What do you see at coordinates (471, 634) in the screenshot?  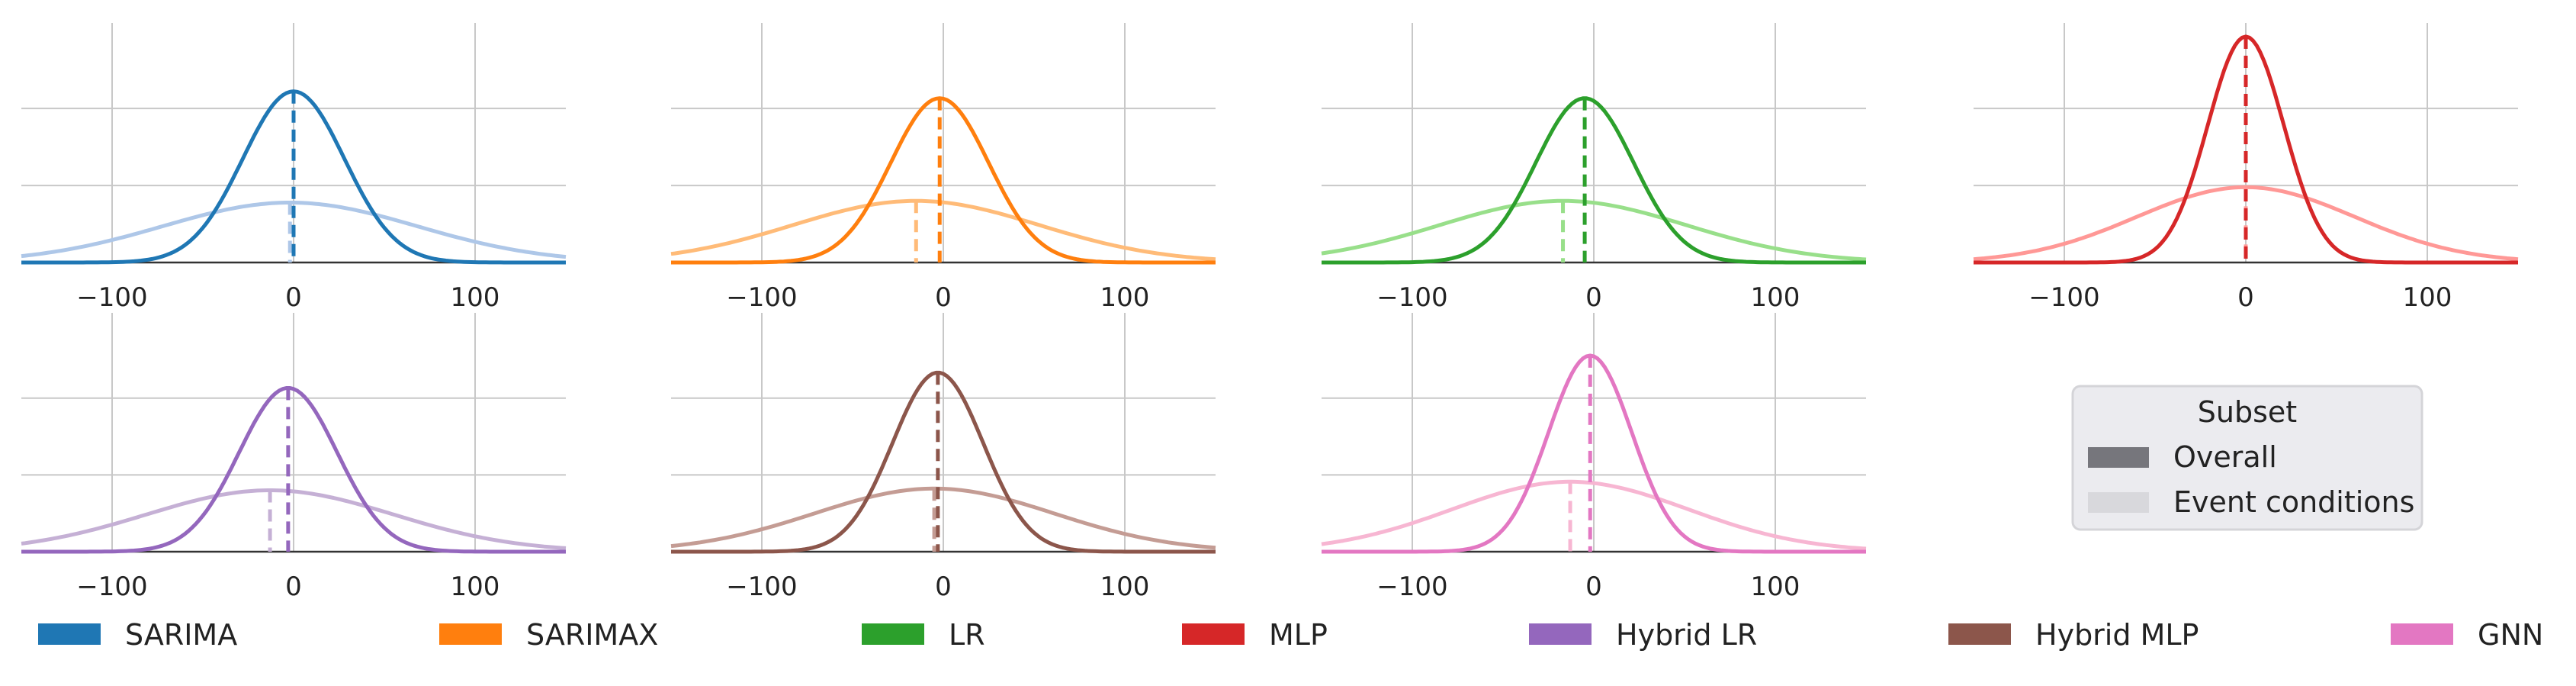 I see `model-swatch-sarimax` at bounding box center [471, 634].